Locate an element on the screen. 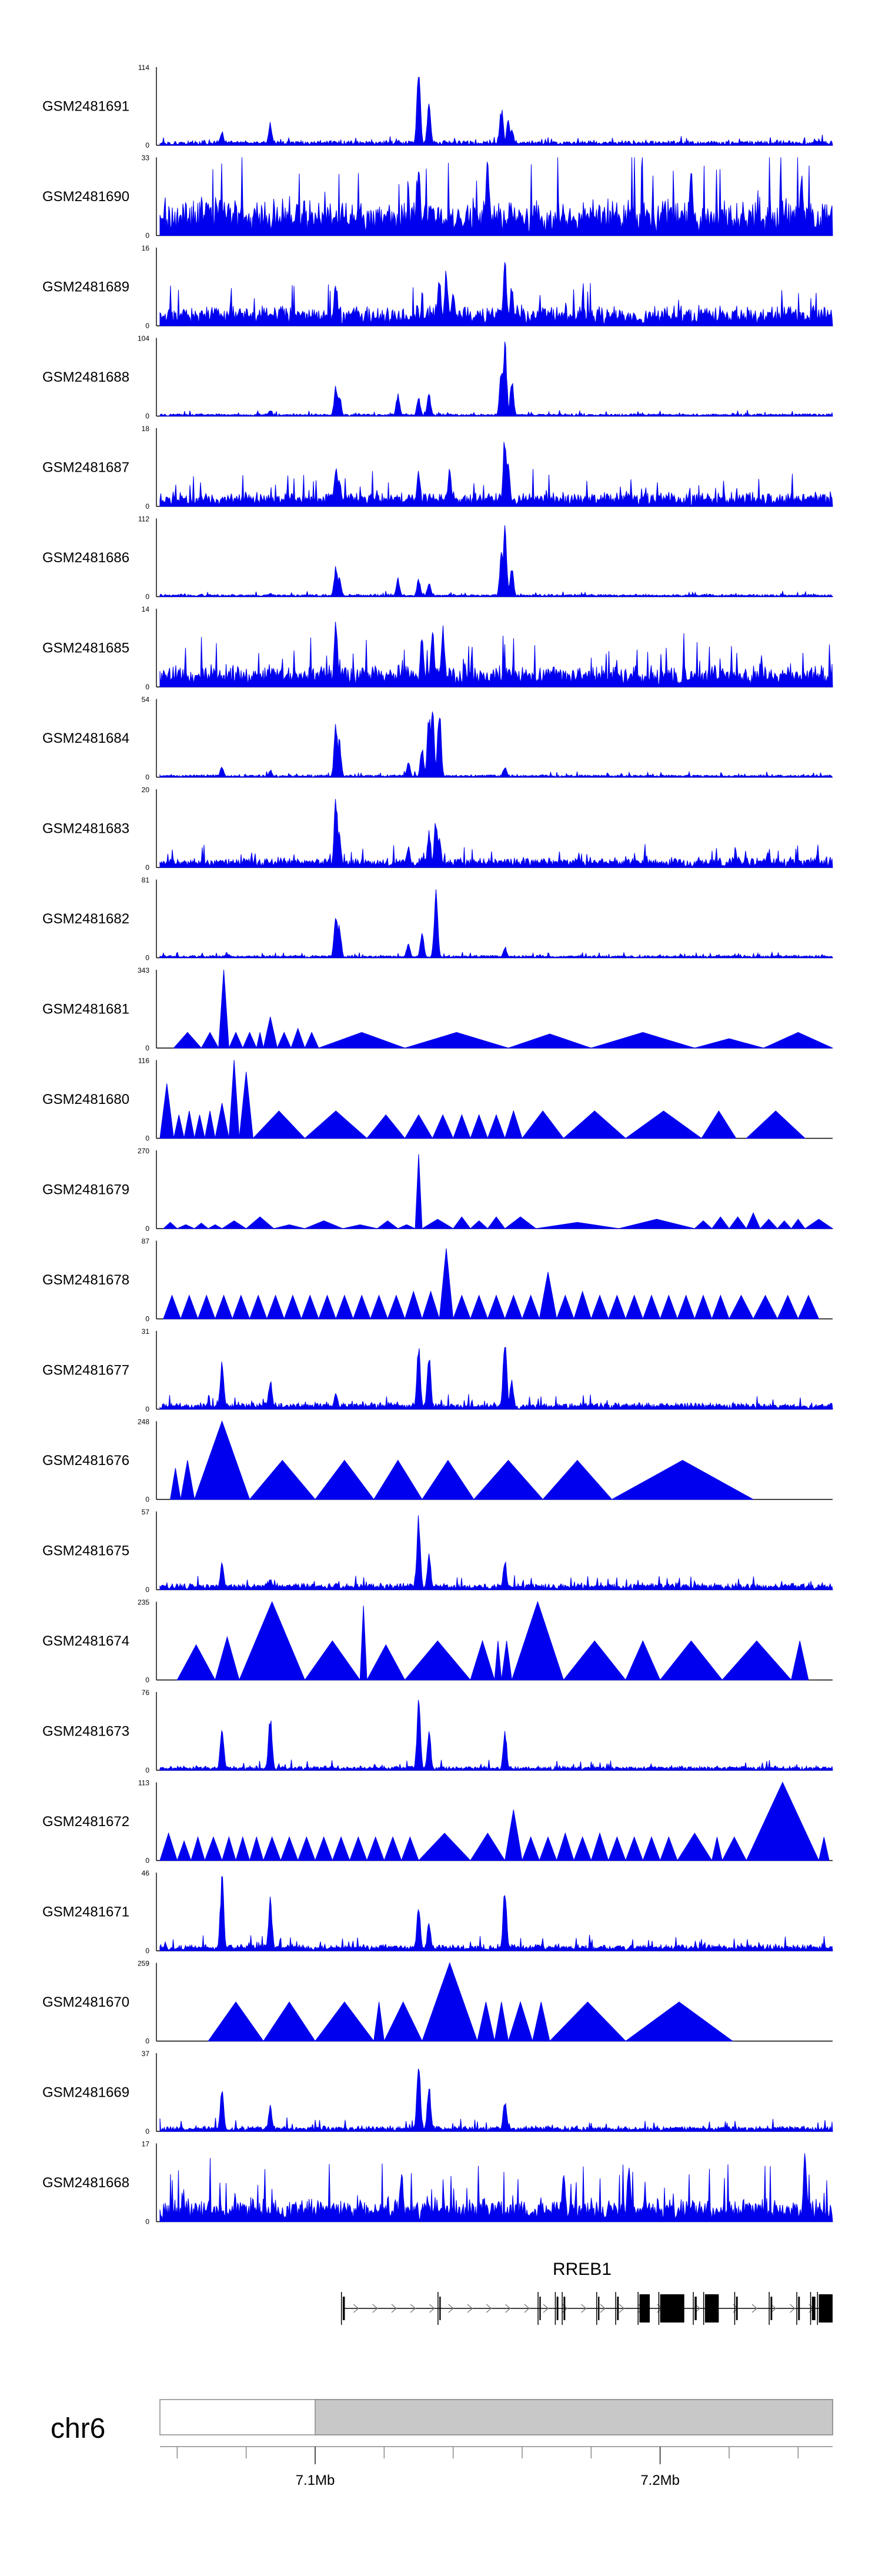 The image size is (882, 2576). track-GSM2481670: GSM2481670 259 0 is located at coordinates (437, 2003).